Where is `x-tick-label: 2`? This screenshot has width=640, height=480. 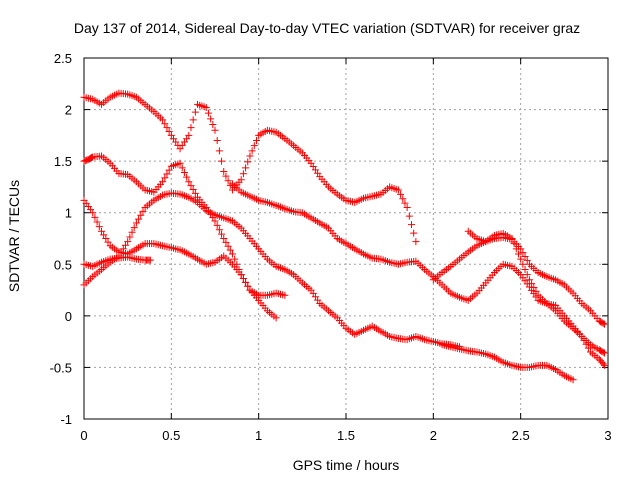
x-tick-label: 2 is located at coordinates (433, 435).